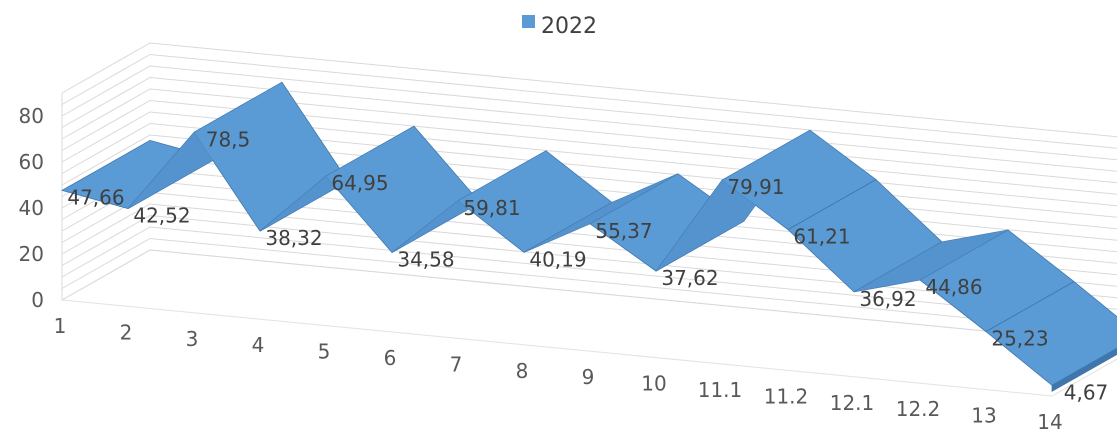  Describe the element at coordinates (491, 208) in the screenshot. I see `data-label: 59,81` at that location.